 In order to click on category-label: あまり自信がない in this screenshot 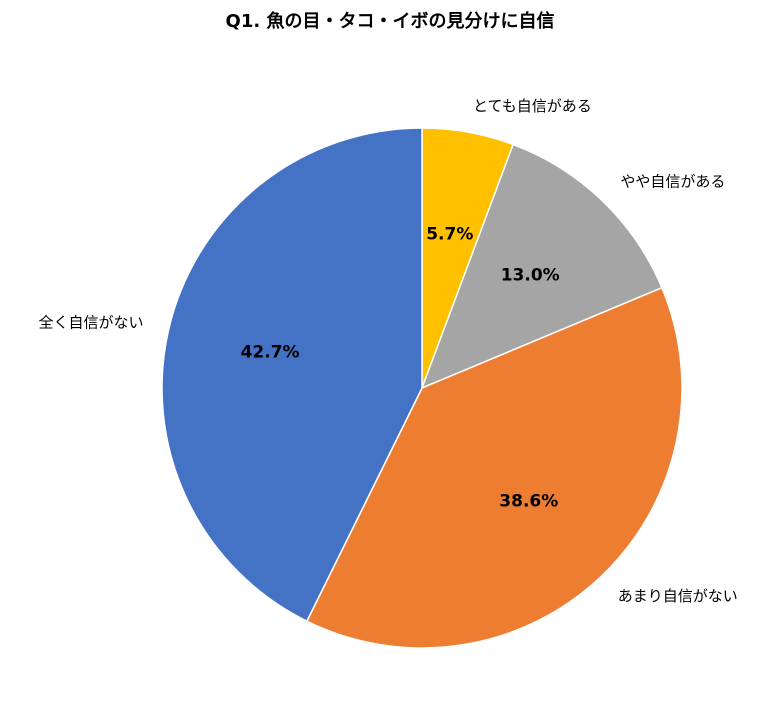, I will do `click(678, 596)`.